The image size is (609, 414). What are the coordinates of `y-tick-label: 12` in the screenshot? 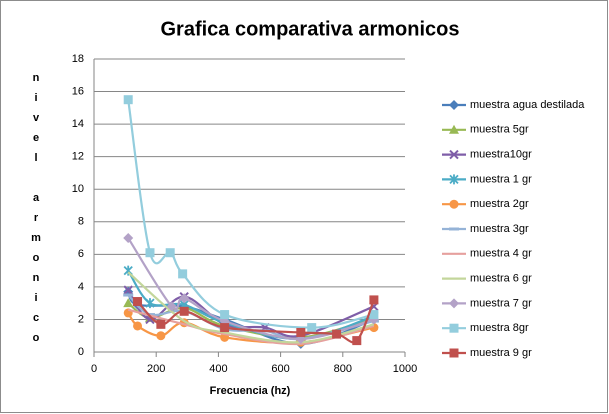 It's located at (78, 157).